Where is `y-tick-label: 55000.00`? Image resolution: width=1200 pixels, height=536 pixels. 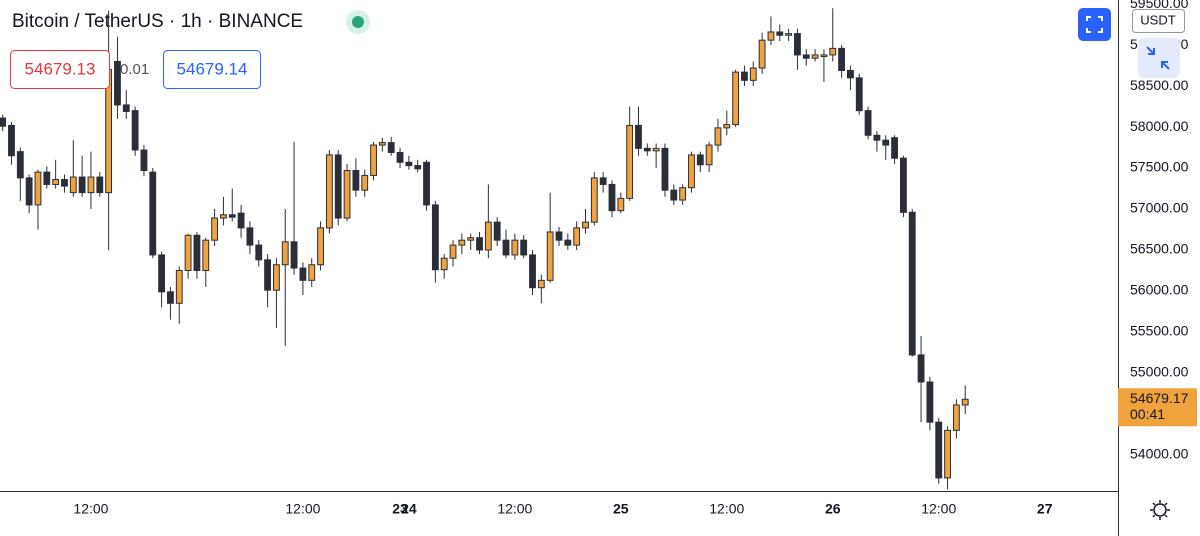 y-tick-label: 55000.00 is located at coordinates (1159, 372).